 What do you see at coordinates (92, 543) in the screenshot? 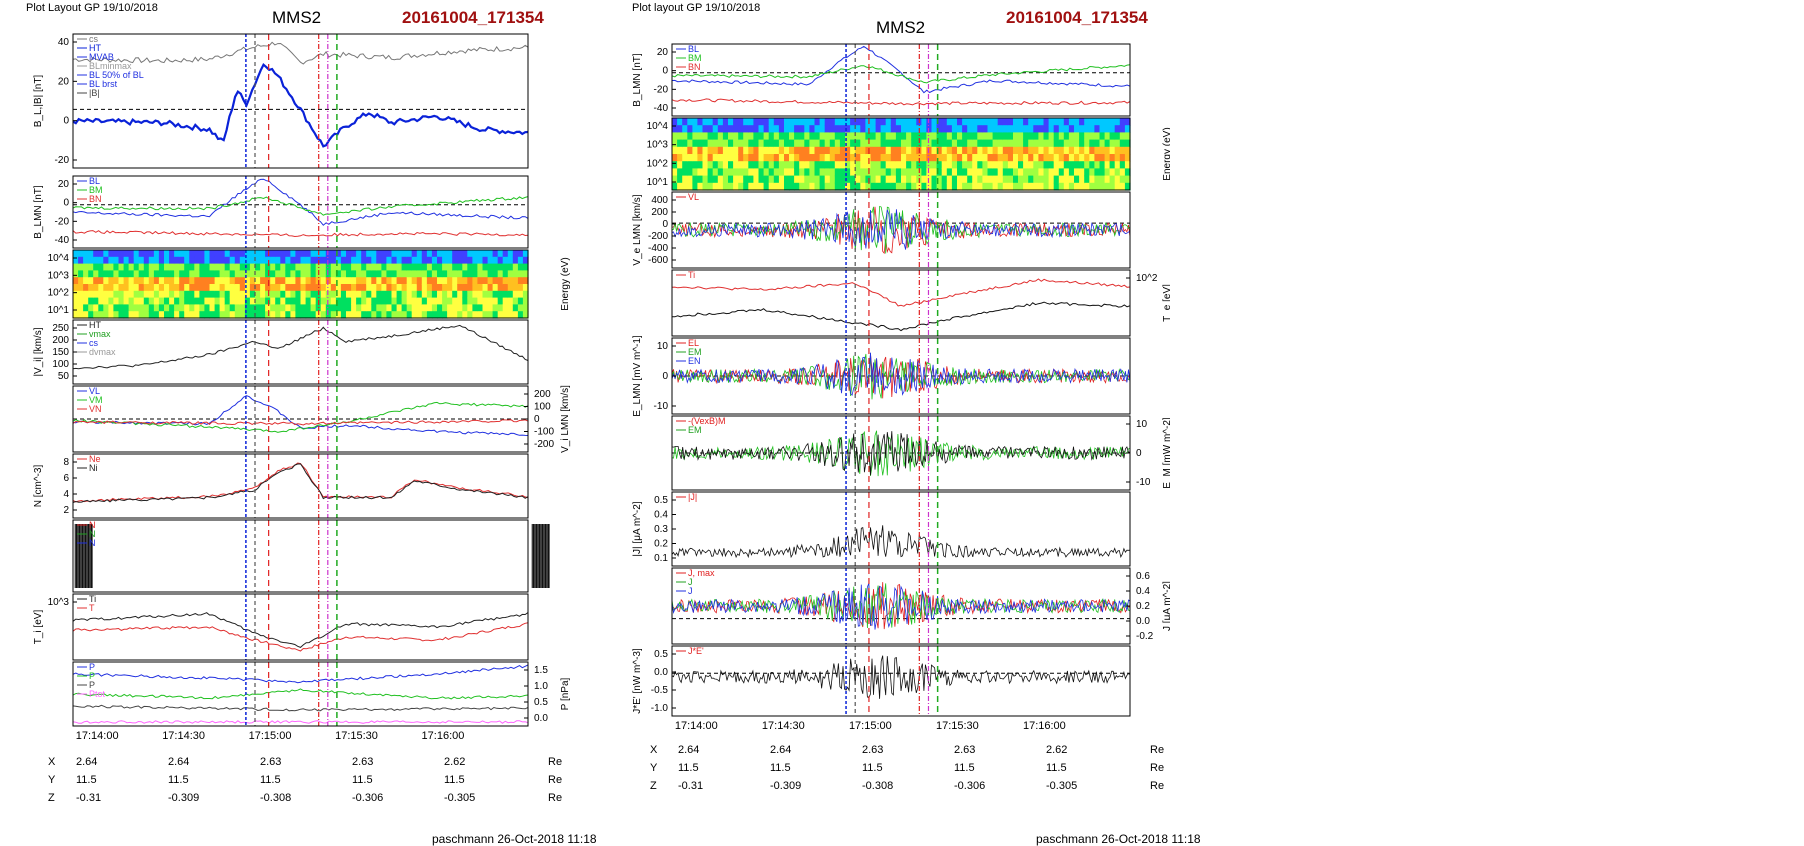
I see `legend-label: N` at bounding box center [92, 543].